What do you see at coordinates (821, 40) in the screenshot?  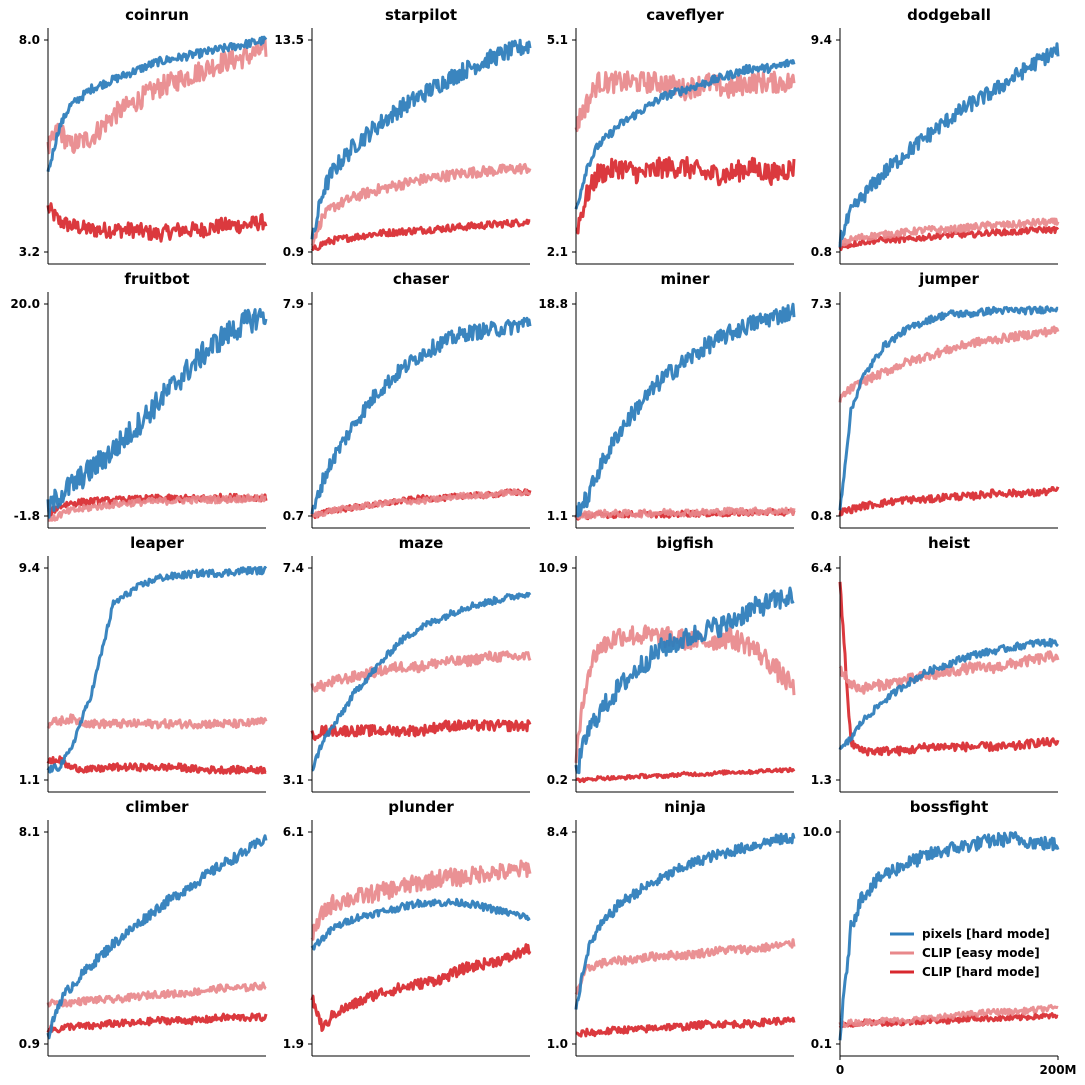 I see `y-tick-label: 9.4` at bounding box center [821, 40].